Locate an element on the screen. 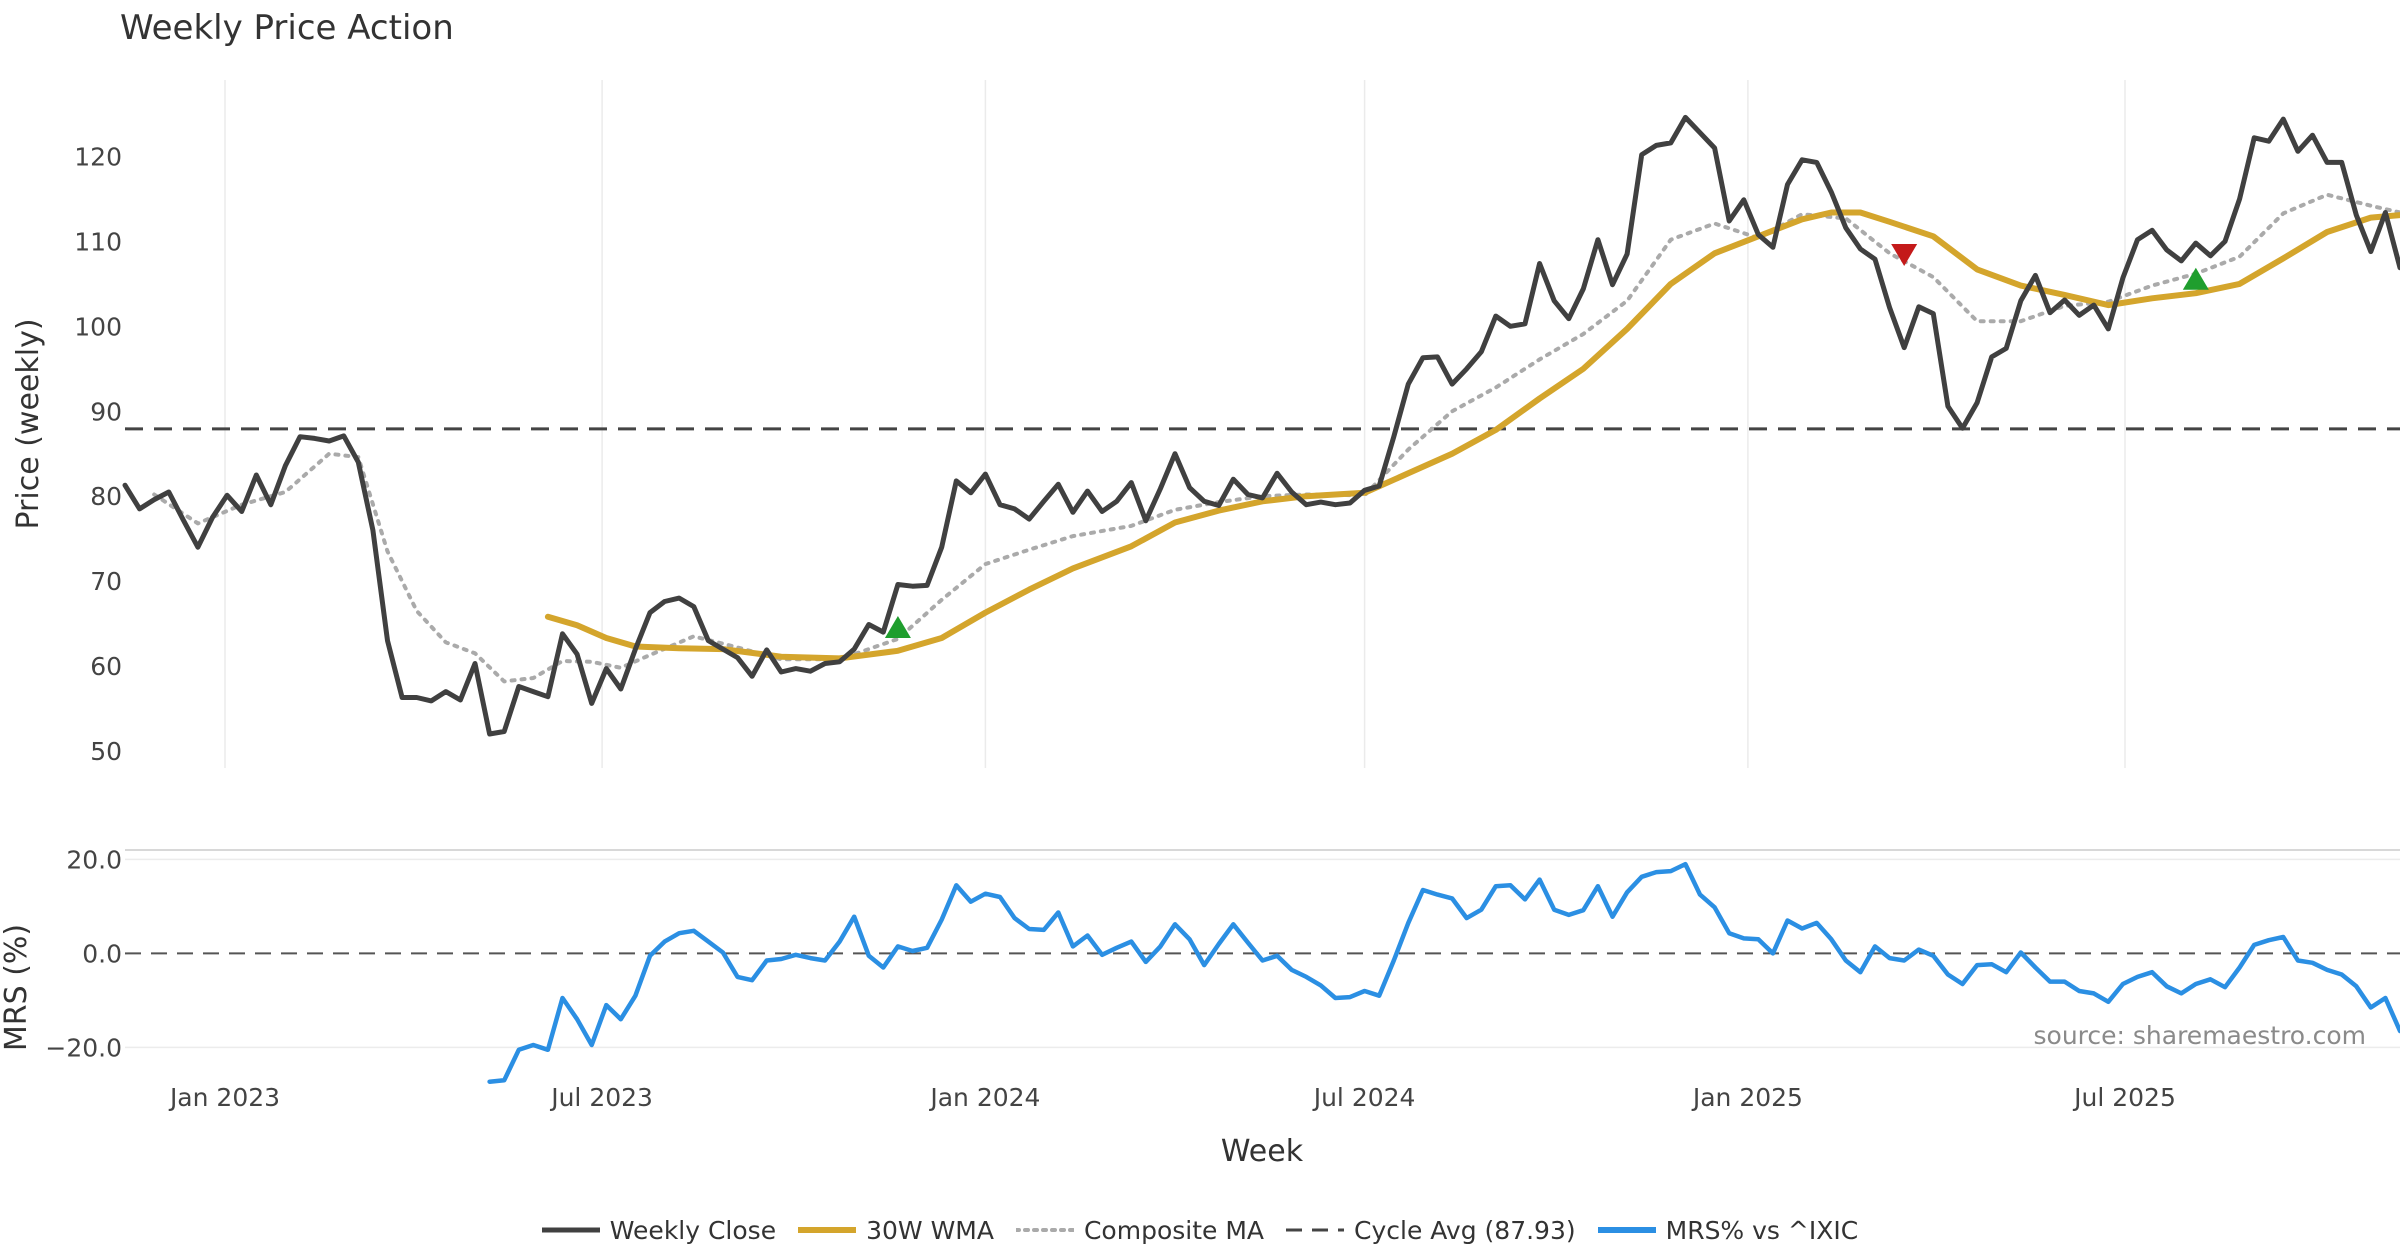 The image size is (2400, 1260). legend-label-weekly-close: Weekly Close is located at coordinates (693, 1230).